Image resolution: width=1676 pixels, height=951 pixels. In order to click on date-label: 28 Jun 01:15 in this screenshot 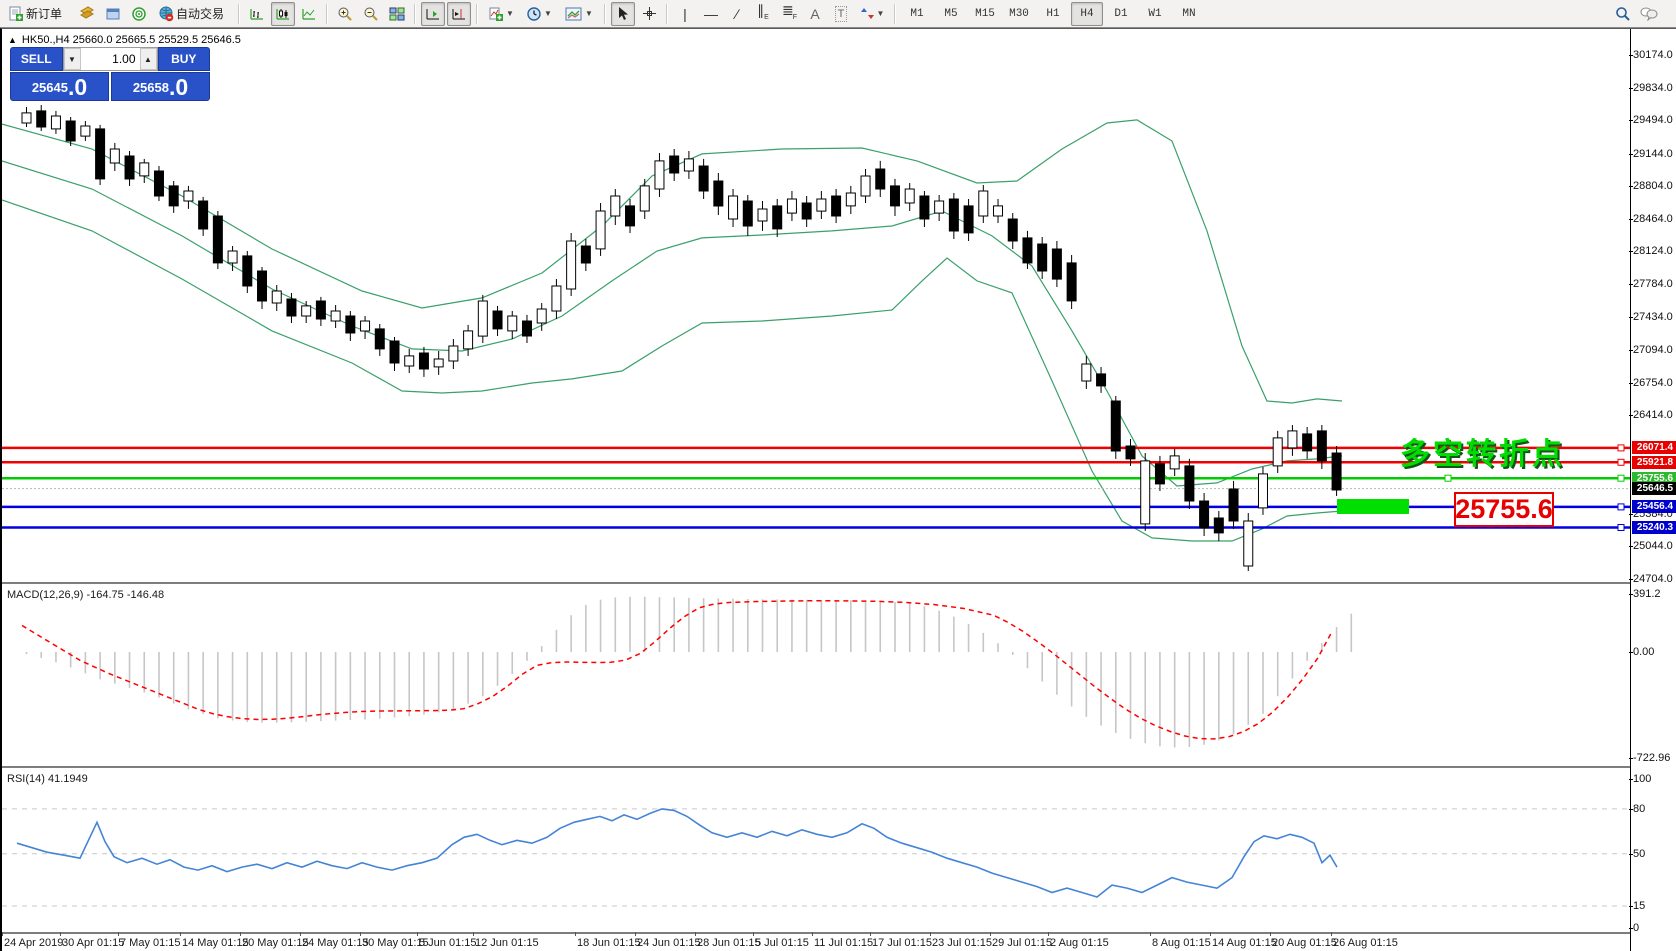, I will do `click(729, 943)`.